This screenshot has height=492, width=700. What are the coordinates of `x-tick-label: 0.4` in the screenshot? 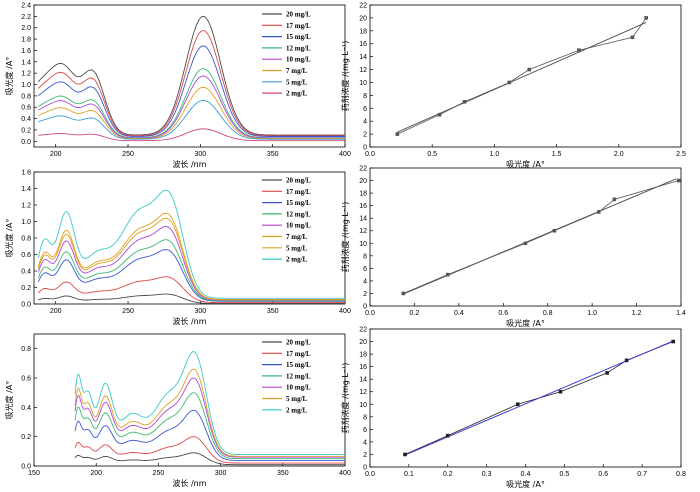 It's located at (459, 313).